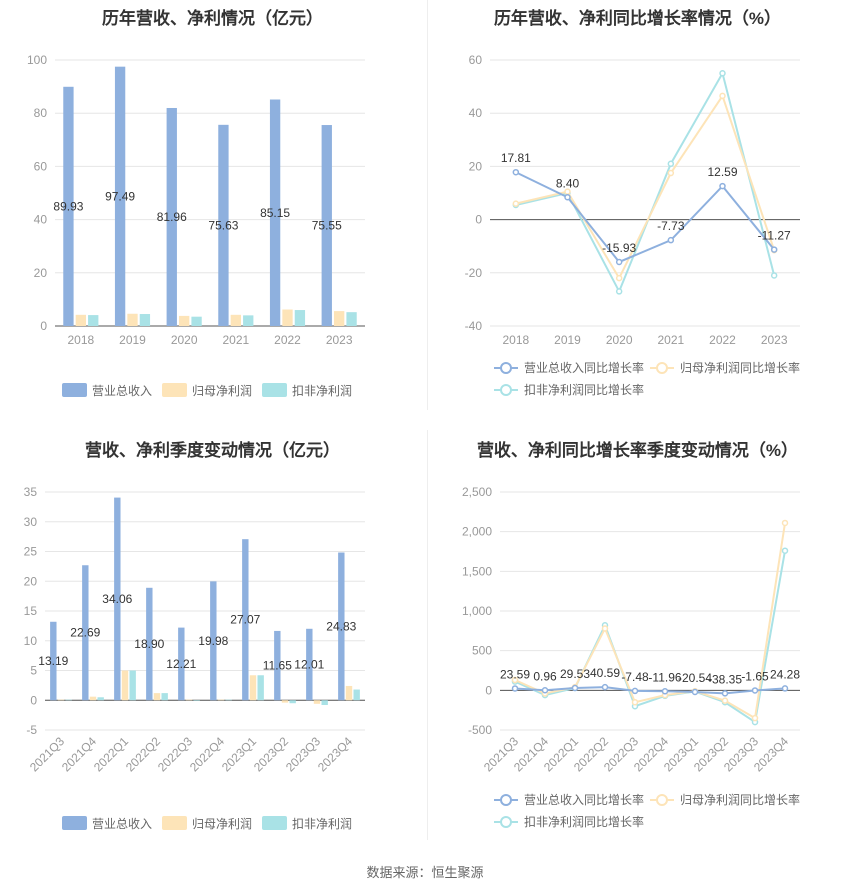  I want to click on bar-data-label: 11.65, so click(277, 666).